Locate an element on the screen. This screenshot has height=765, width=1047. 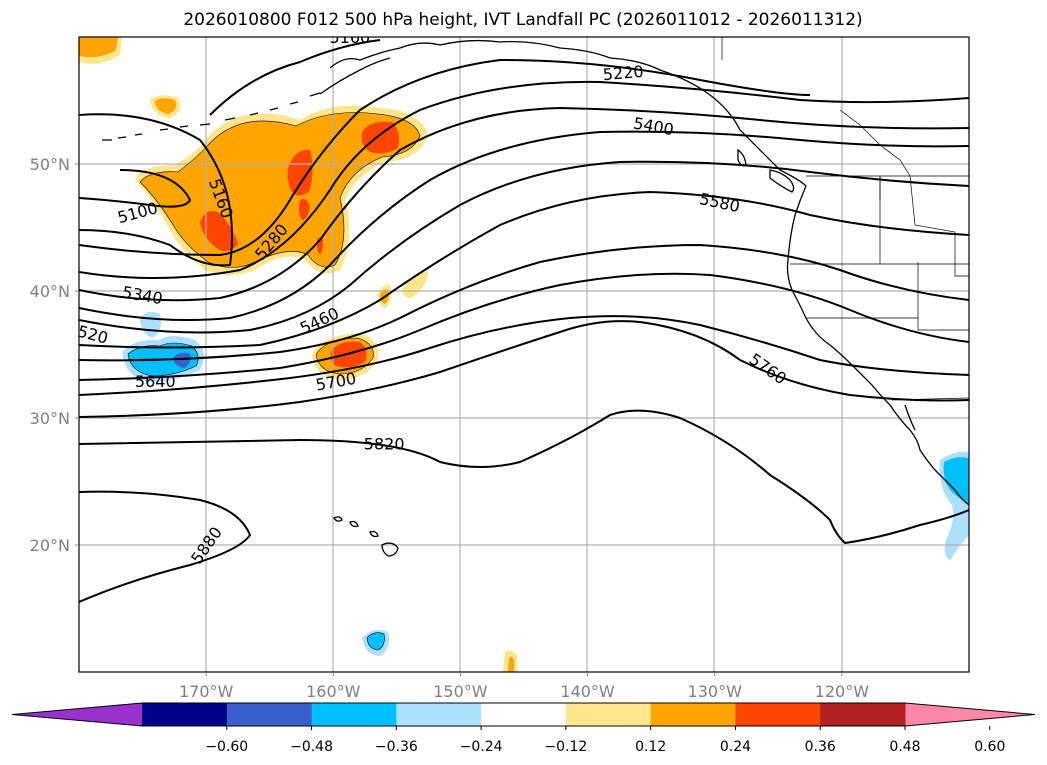
ivt-edge-center is located at coordinates (344, 356).